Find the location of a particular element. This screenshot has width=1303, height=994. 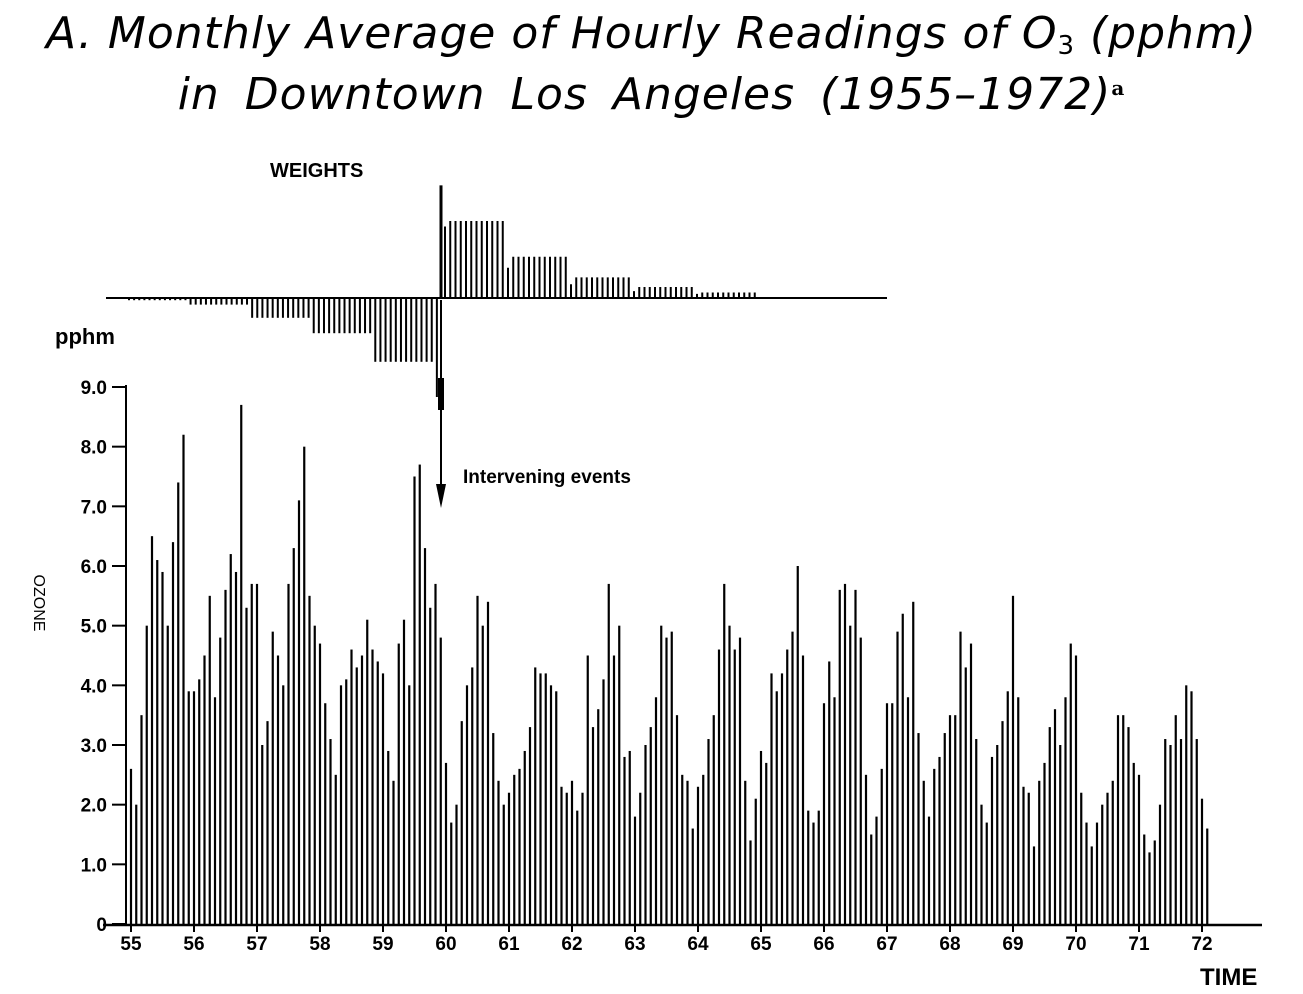

y-tick-label: 1.0 is located at coordinates (94, 865).